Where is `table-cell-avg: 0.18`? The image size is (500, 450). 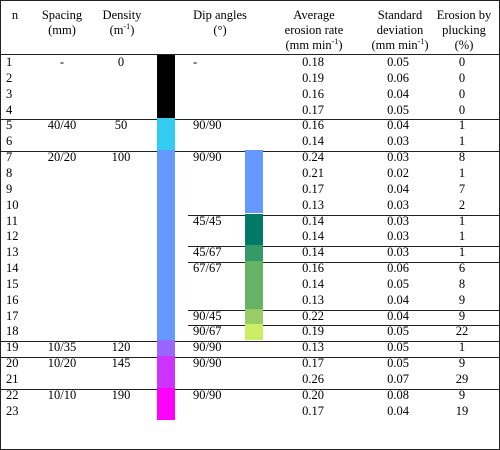
table-cell-avg: 0.18 is located at coordinates (313, 62).